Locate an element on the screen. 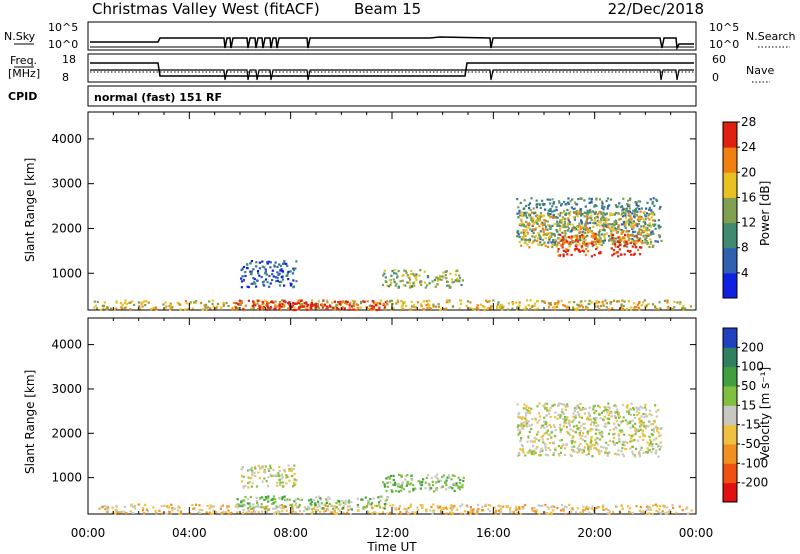  colorbar-swatch is located at coordinates (730, 492).